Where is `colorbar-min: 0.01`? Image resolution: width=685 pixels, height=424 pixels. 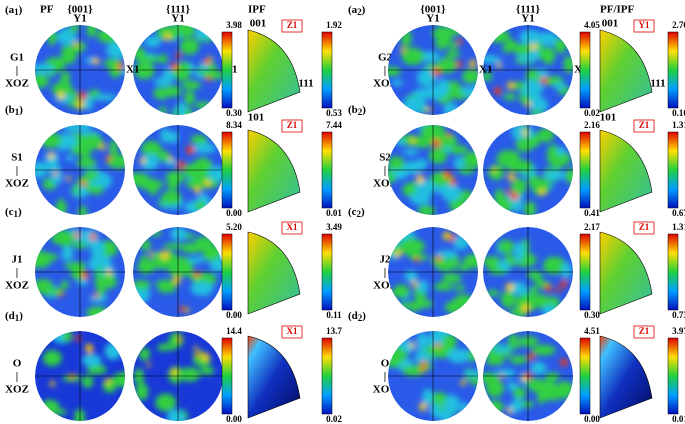 colorbar-min: 0.01 is located at coordinates (678, 419).